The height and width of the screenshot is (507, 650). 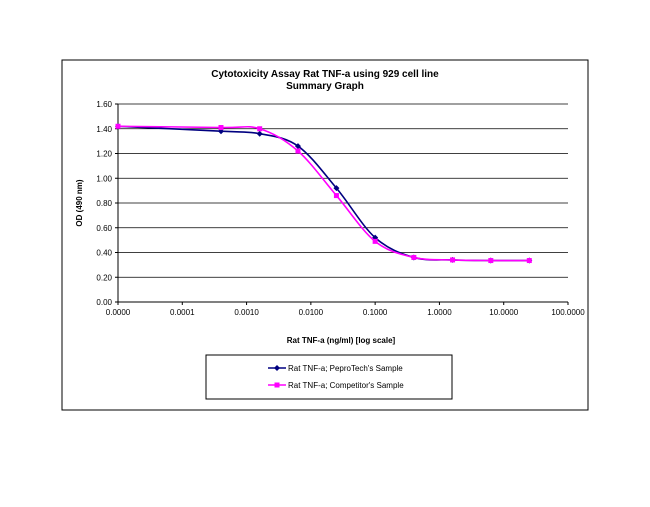 I want to click on x-tick-label: 0.0100, so click(x=311, y=312).